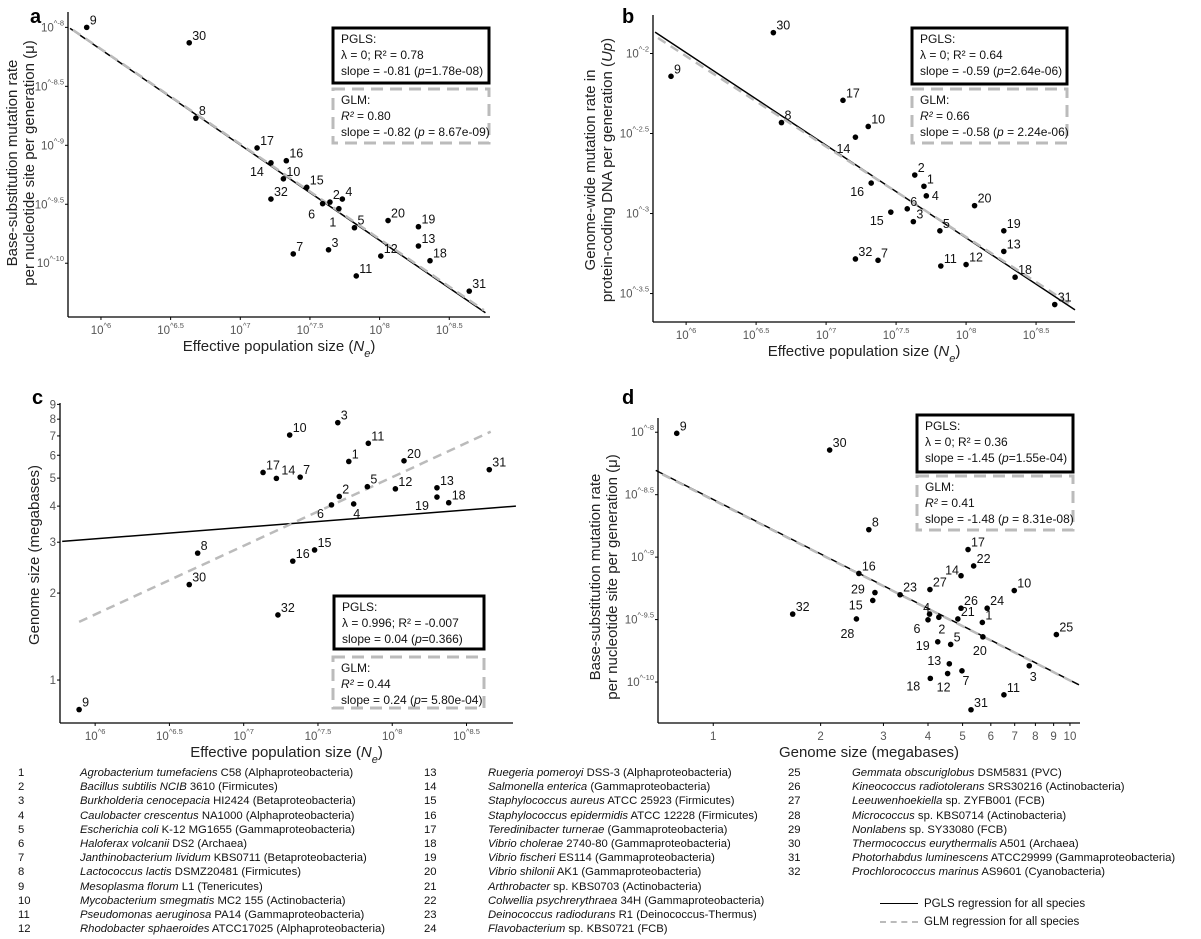  Describe the element at coordinates (356, 514) in the screenshot. I see `point-label: 4` at that location.